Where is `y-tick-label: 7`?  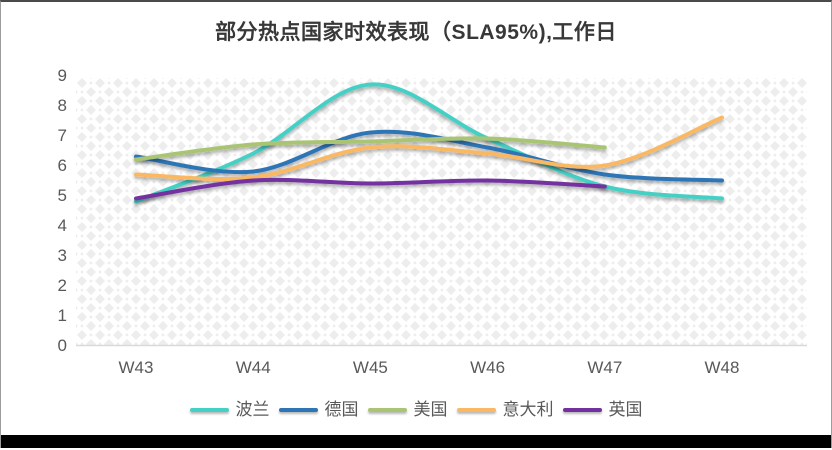 y-tick-label: 7 is located at coordinates (62, 135).